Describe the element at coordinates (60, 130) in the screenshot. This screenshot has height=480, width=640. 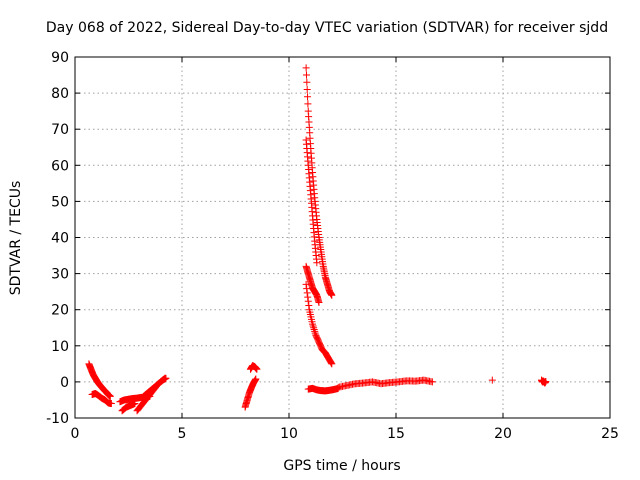
I see `y-tick-label: 70` at that location.